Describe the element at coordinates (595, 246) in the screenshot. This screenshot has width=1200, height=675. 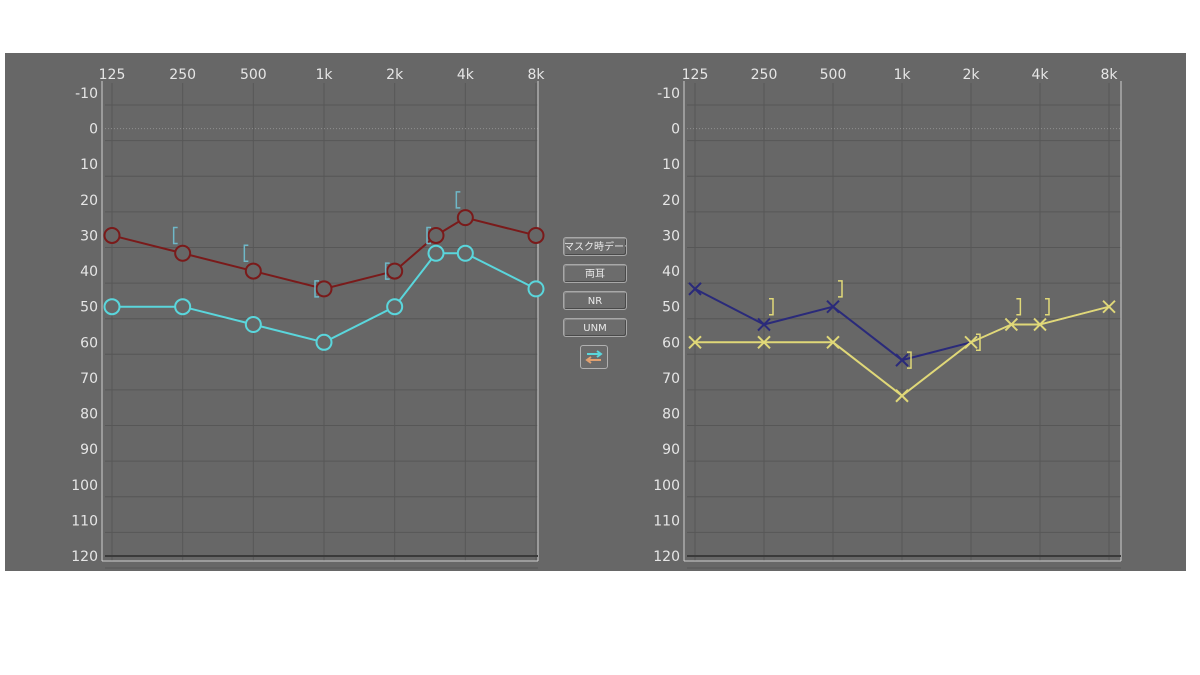
I see `masked-data-button: マスク時データ` at that location.